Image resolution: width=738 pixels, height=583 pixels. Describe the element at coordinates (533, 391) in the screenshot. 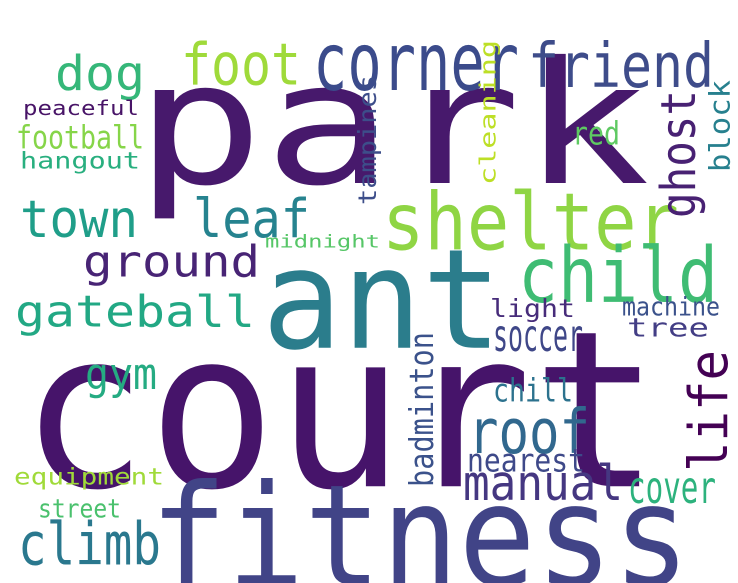

I see `word-chill: chill` at that location.